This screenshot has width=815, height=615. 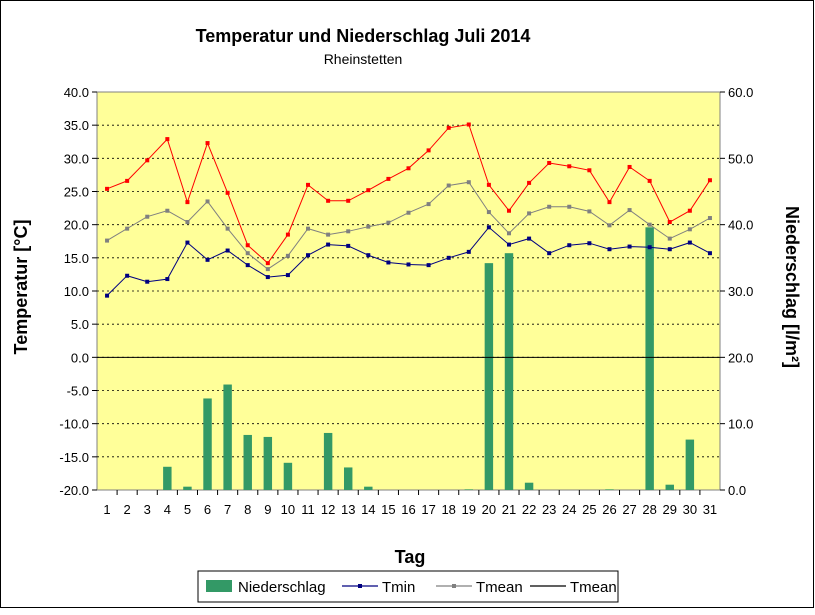 What do you see at coordinates (408, 509) in the screenshot?
I see `x-tick-label: 16` at bounding box center [408, 509].